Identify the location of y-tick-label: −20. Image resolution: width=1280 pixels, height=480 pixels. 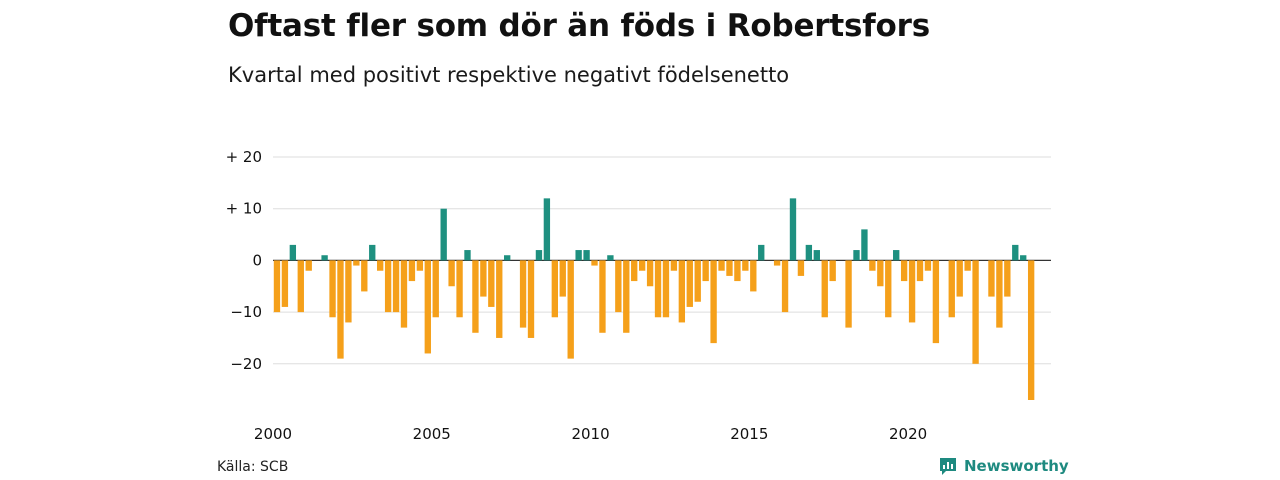
(246, 364).